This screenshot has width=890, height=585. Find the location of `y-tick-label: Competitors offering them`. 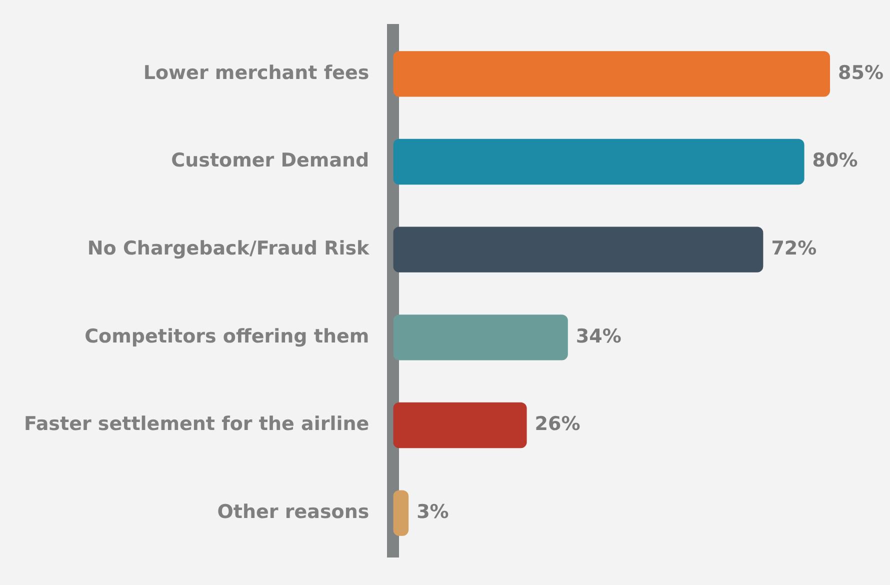

y-tick-label: Competitors offering them is located at coordinates (227, 336).